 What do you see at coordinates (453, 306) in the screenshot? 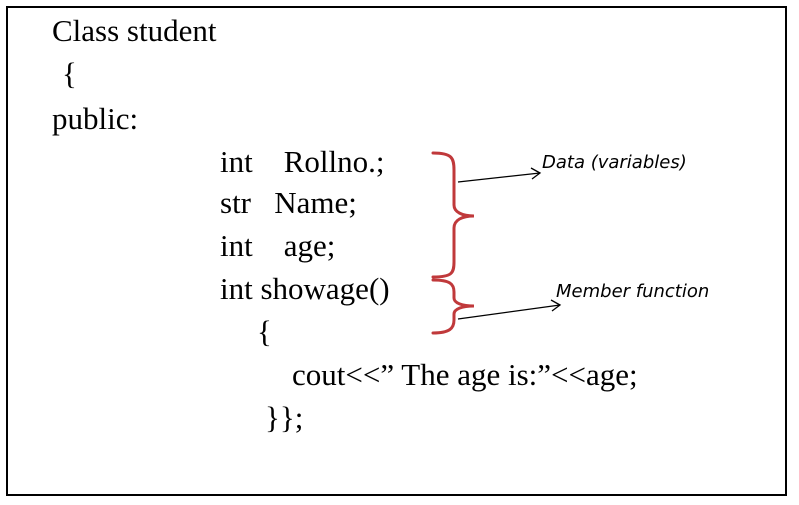
I see `member-brace` at bounding box center [453, 306].